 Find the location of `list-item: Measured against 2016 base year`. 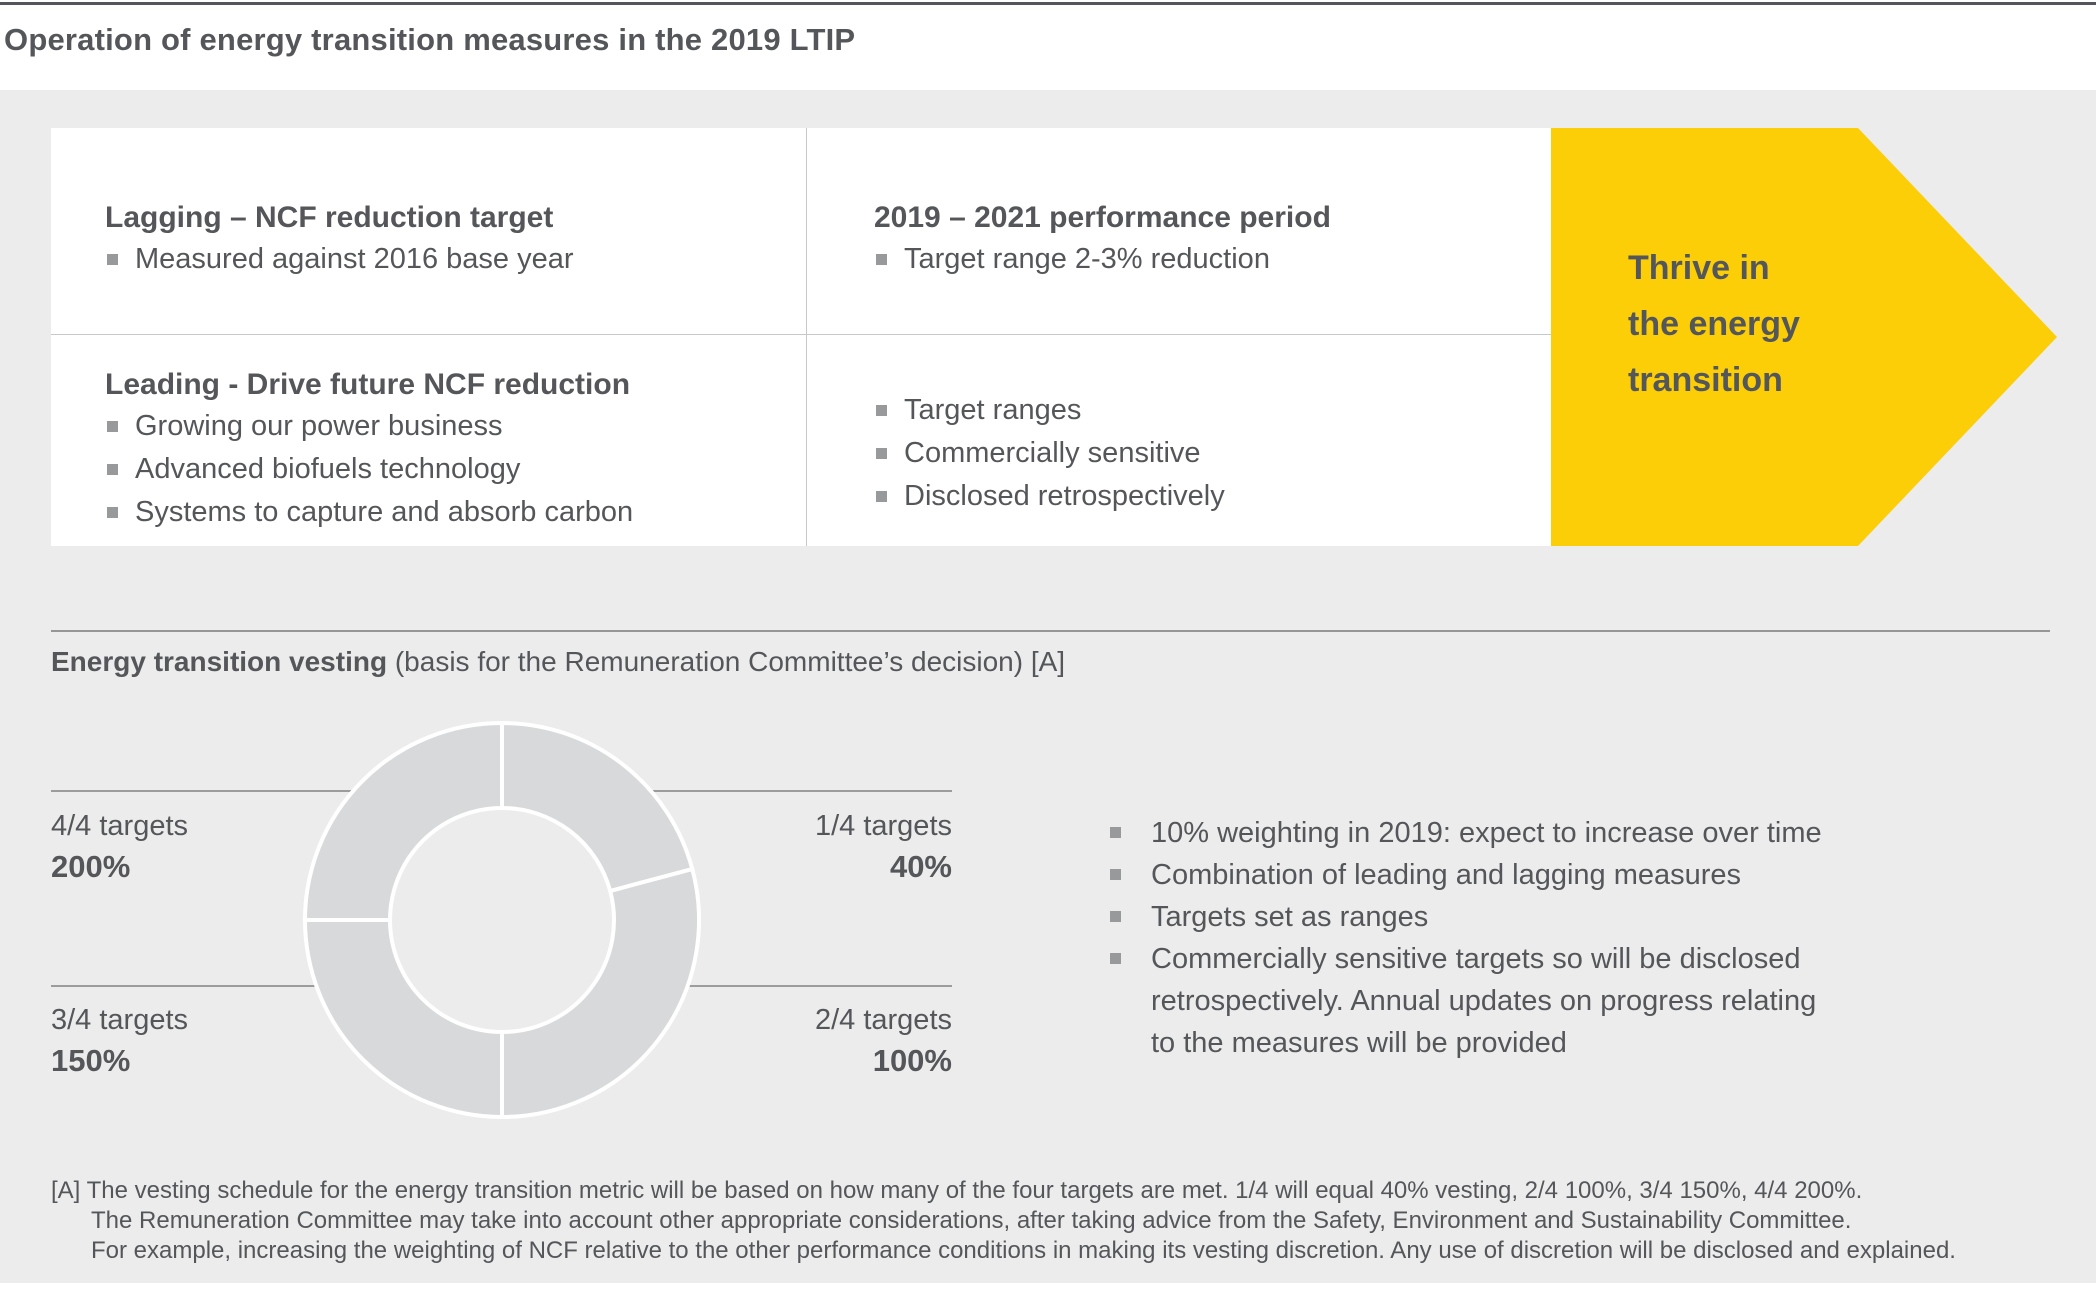

list-item: Measured against 2016 base year is located at coordinates (445, 259).